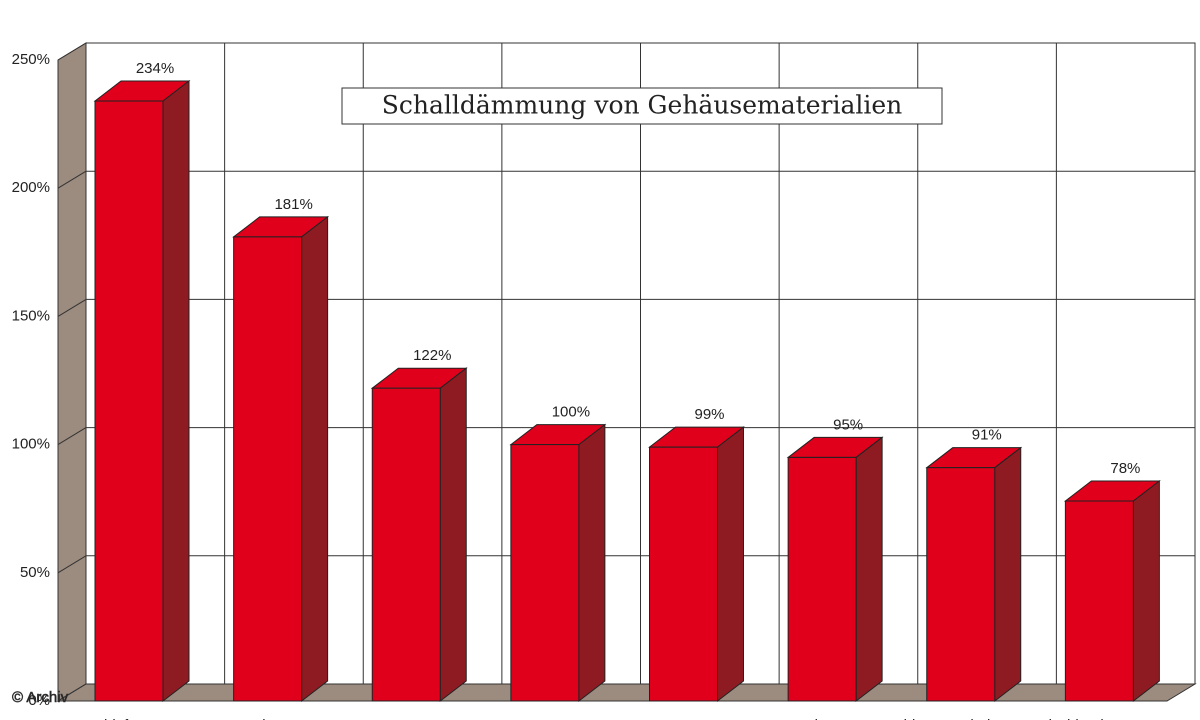  Describe the element at coordinates (31, 315) in the screenshot. I see `y-tick-label: 150%` at that location.